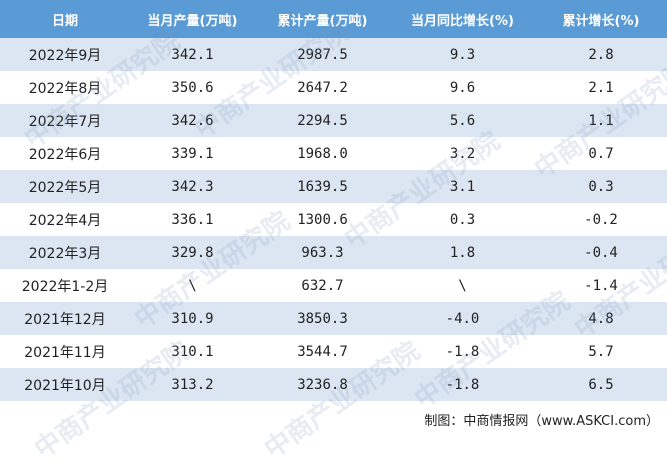 The height and width of the screenshot is (466, 667). What do you see at coordinates (322, 153) in the screenshot?
I see `table-cell: 1968.0` at bounding box center [322, 153].